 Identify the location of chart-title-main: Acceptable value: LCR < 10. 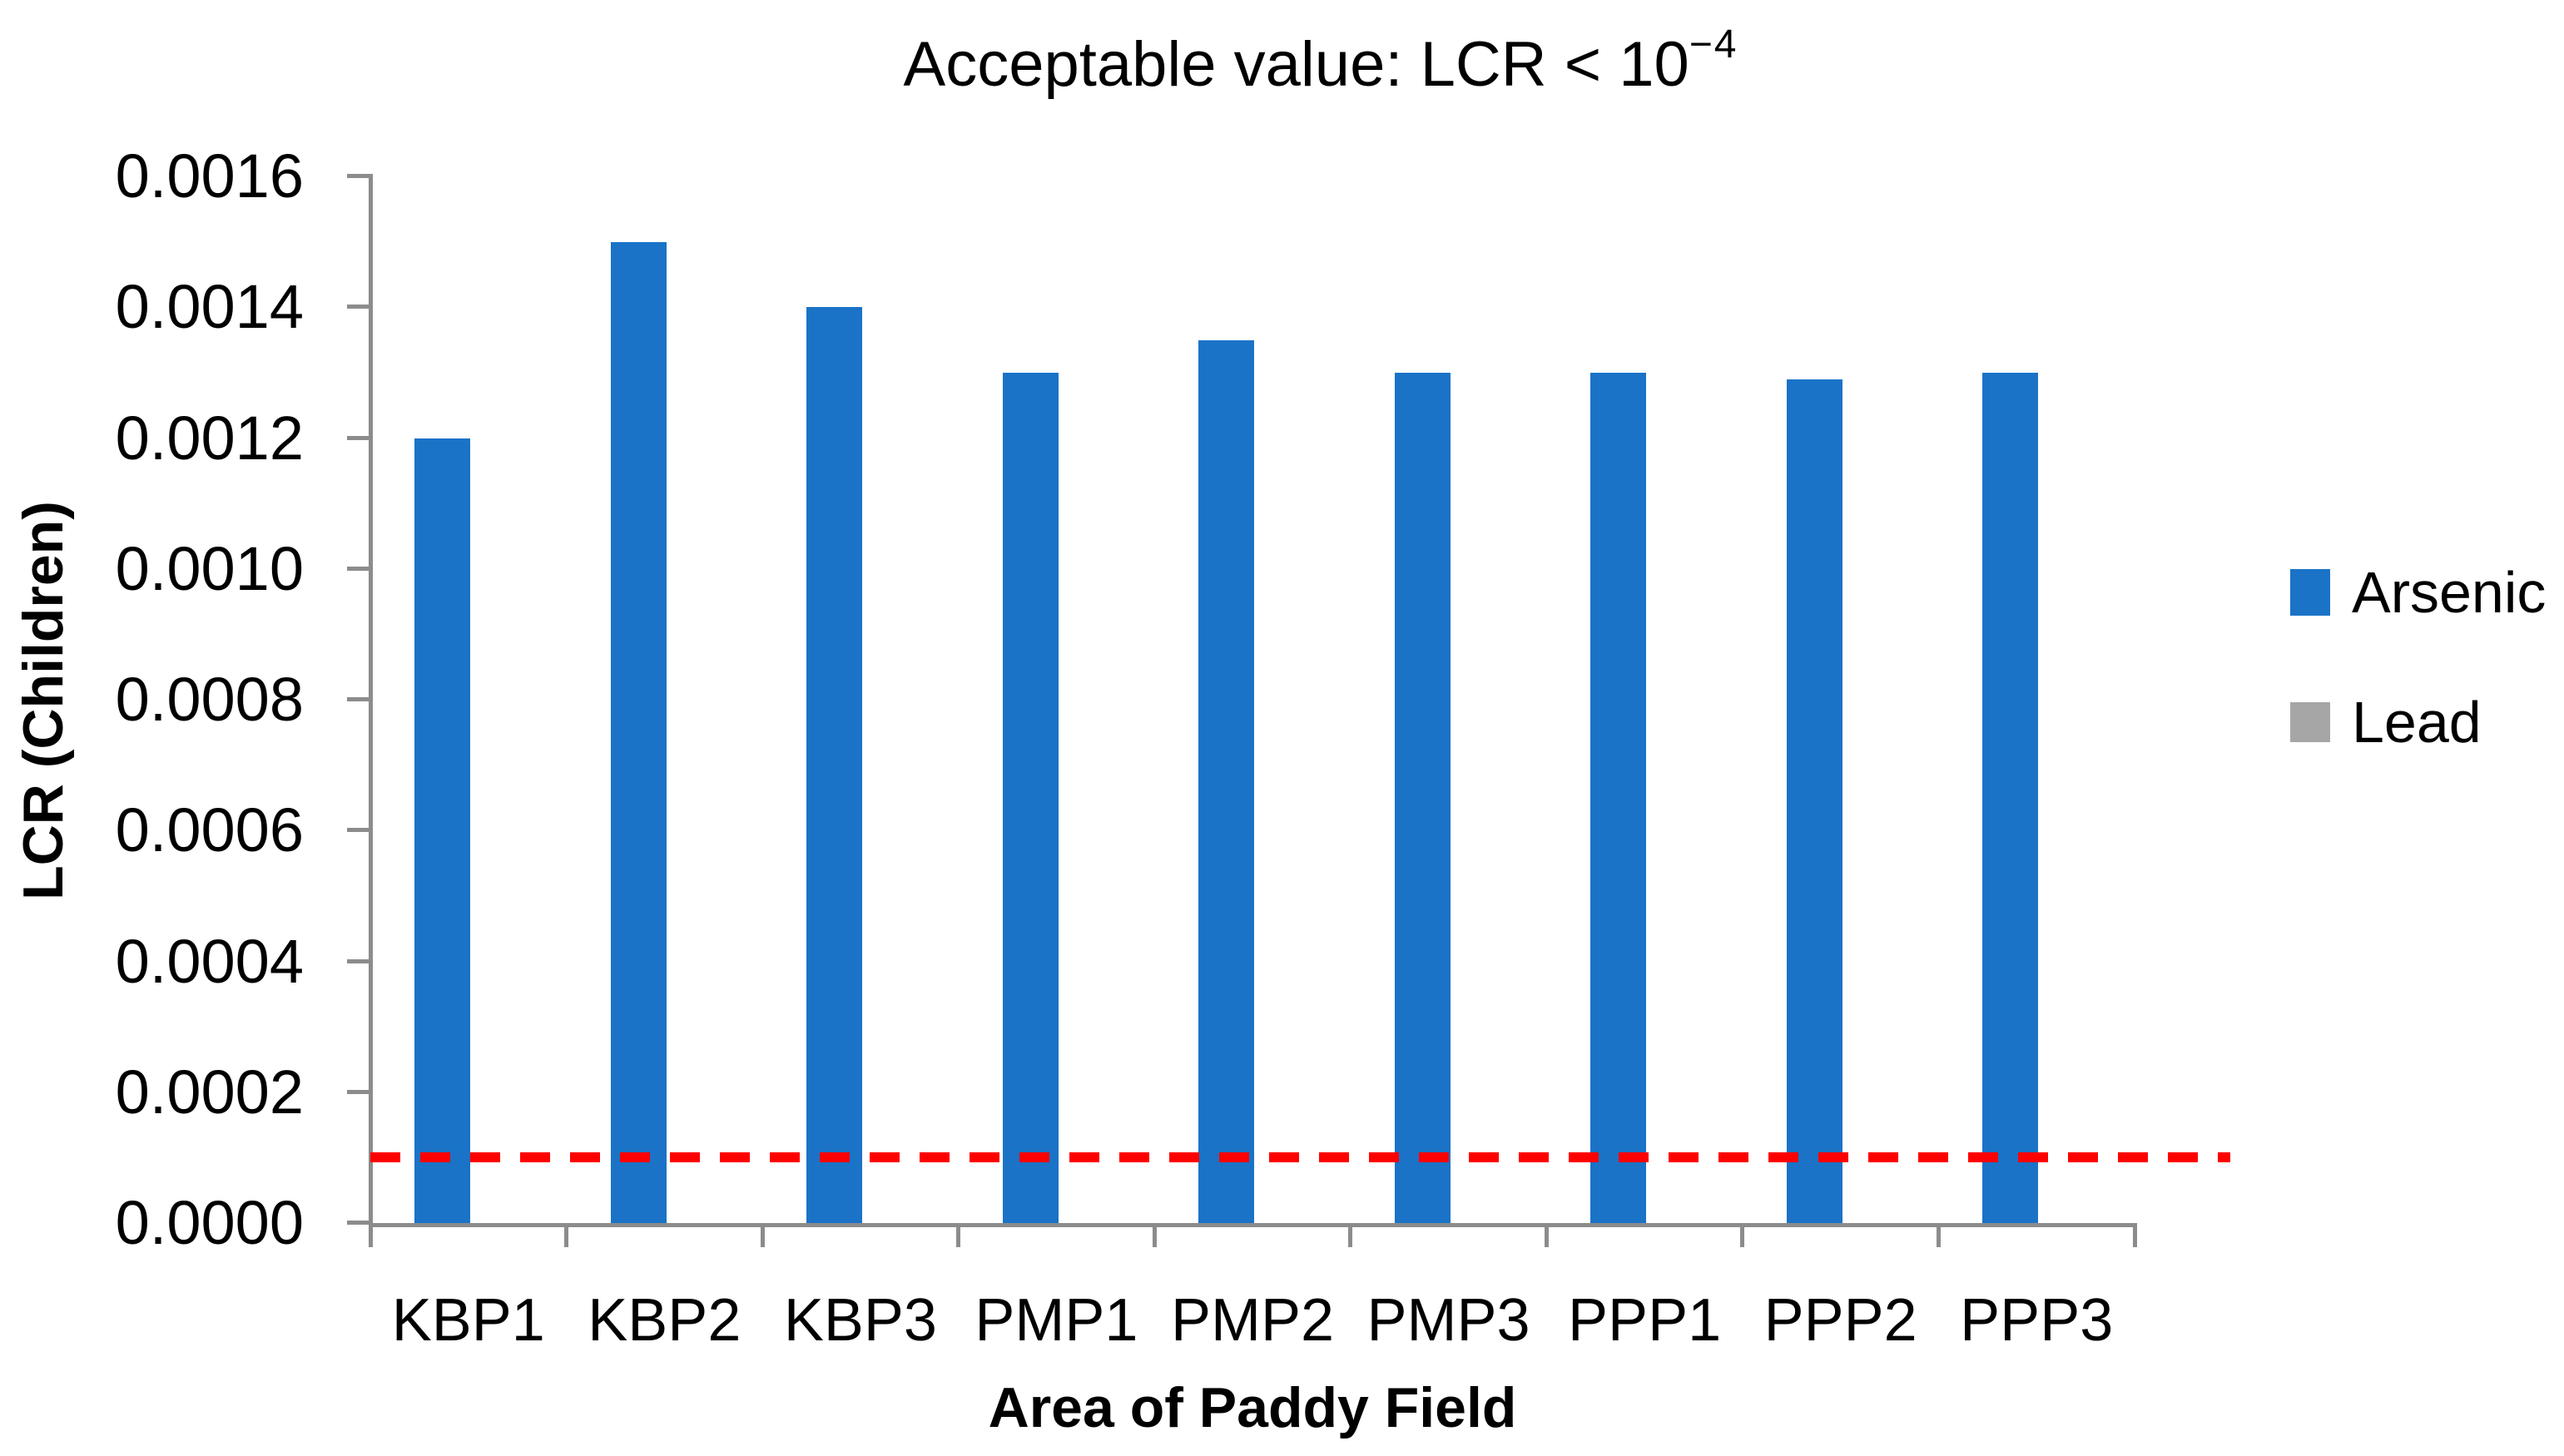
(1296, 64).